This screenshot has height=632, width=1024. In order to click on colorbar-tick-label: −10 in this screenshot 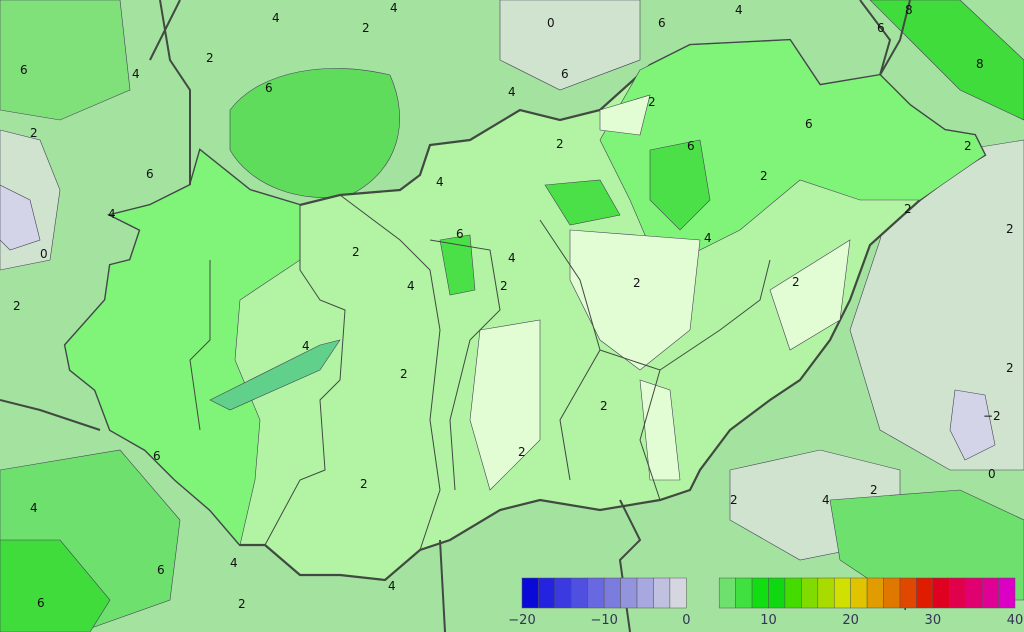, I will do `click(603, 620)`.